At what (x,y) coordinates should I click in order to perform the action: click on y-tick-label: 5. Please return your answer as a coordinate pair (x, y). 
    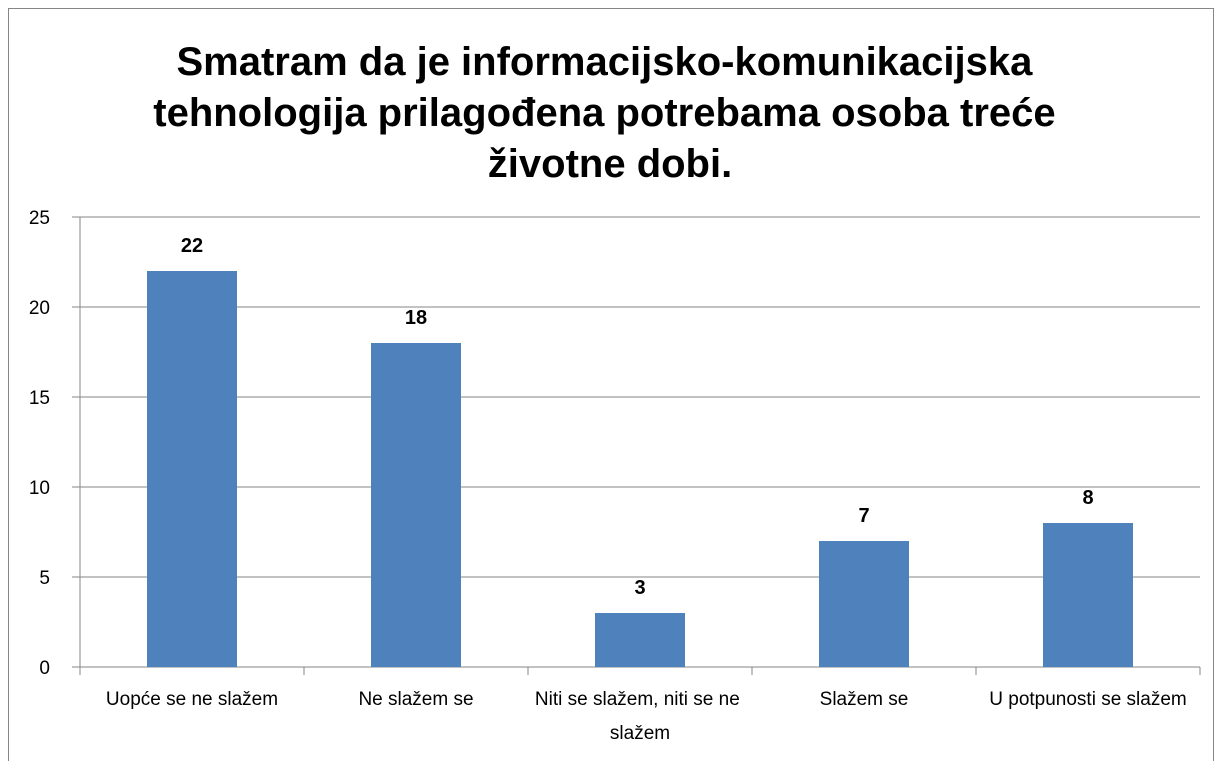
    Looking at the image, I should click on (44, 578).